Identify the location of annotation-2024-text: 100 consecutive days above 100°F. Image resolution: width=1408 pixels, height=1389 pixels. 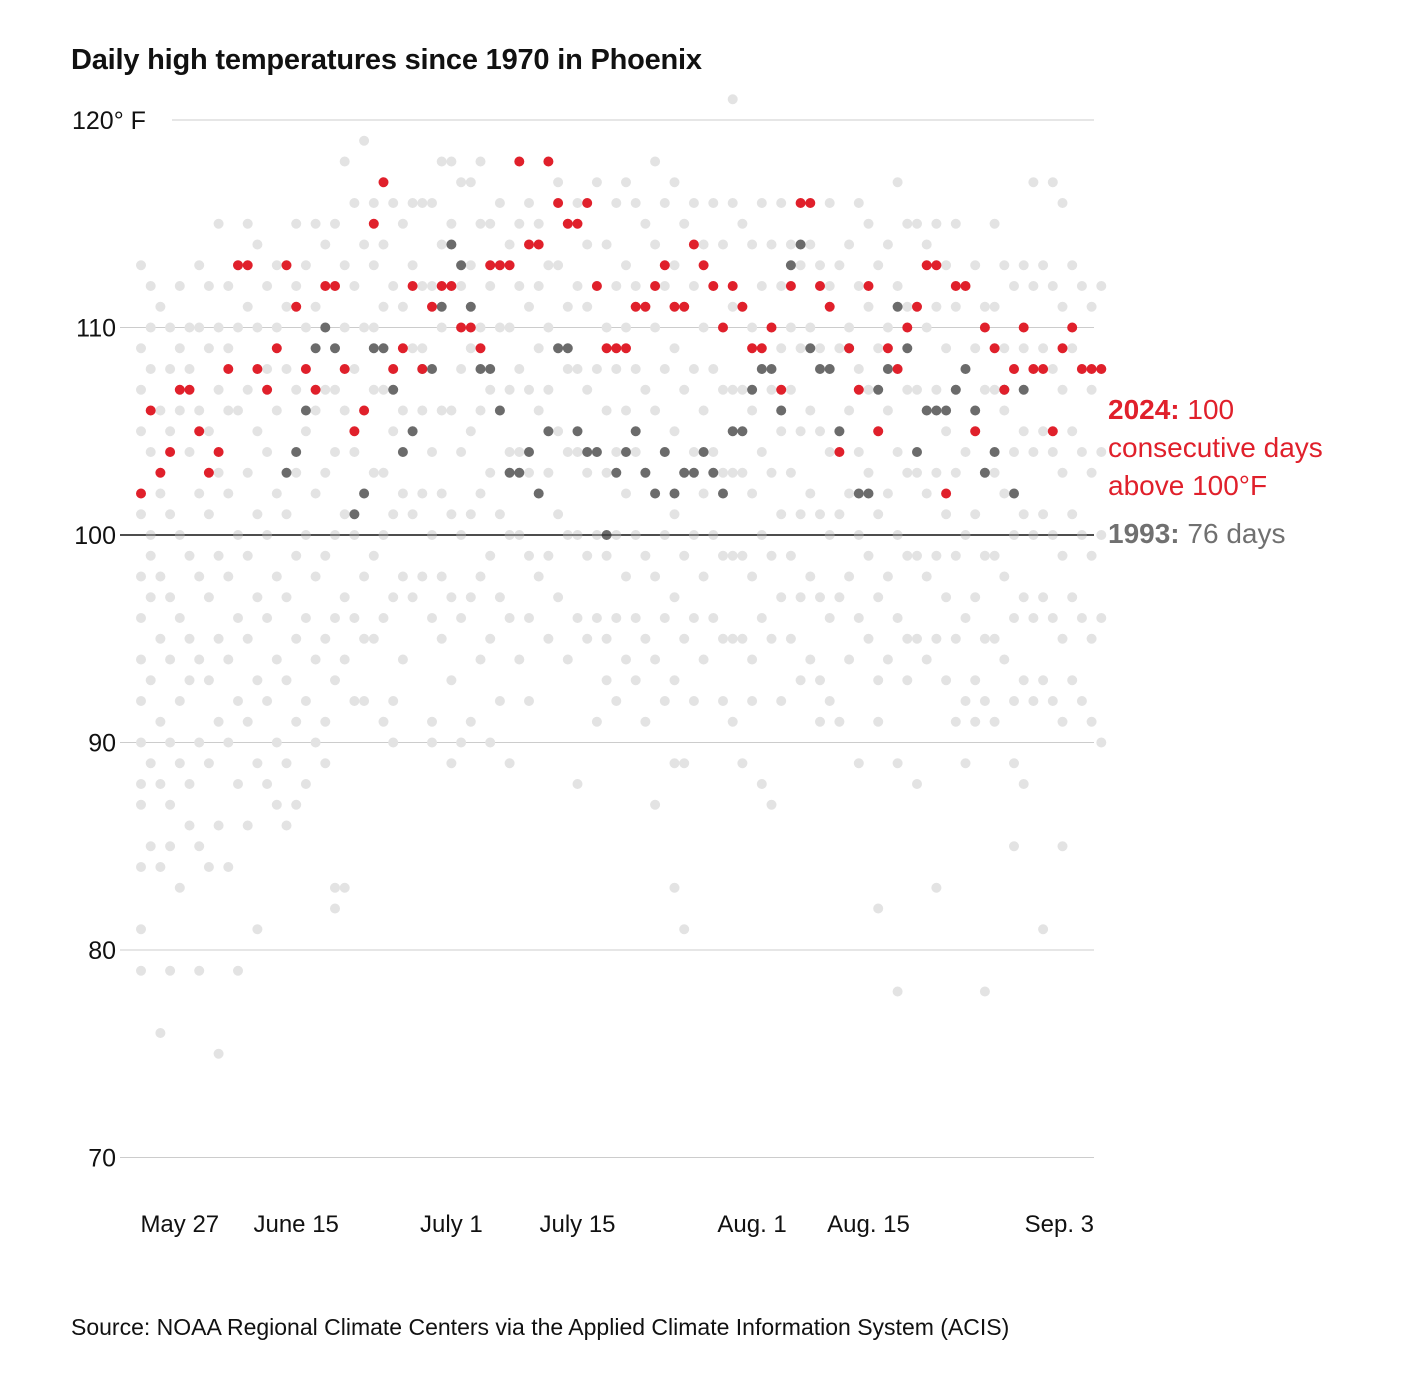
(1215, 447).